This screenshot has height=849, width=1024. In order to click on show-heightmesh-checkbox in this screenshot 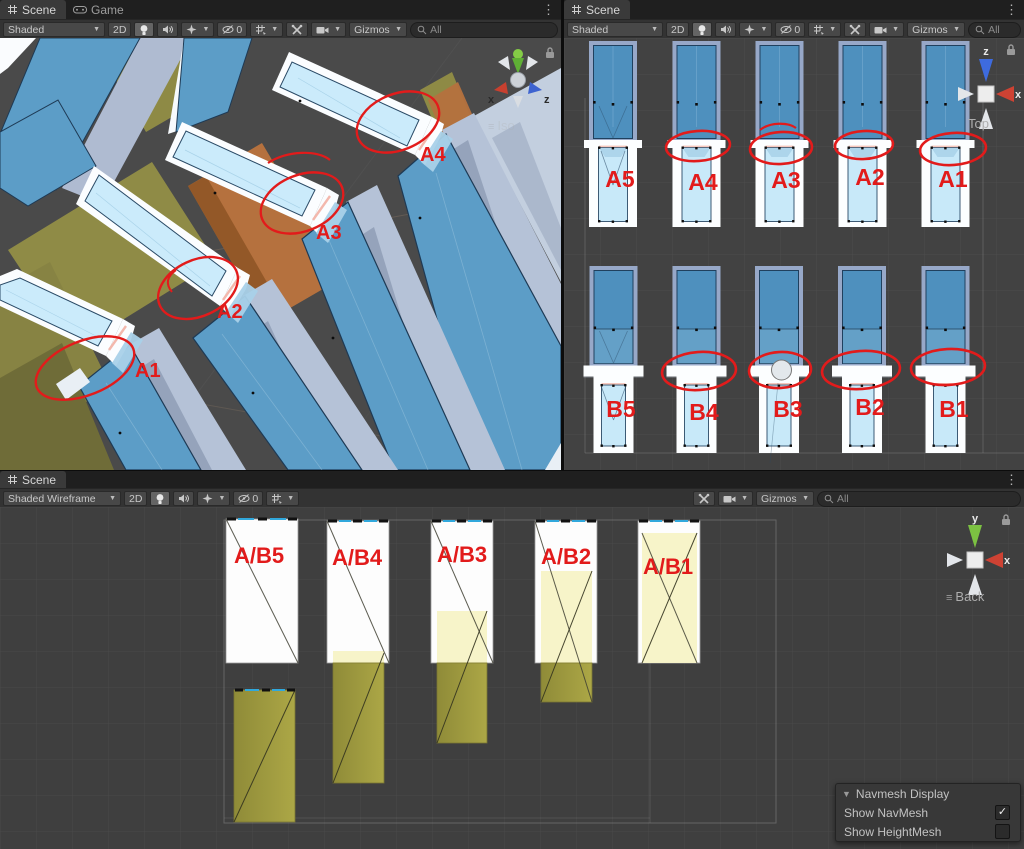, I will do `click(1002, 831)`.